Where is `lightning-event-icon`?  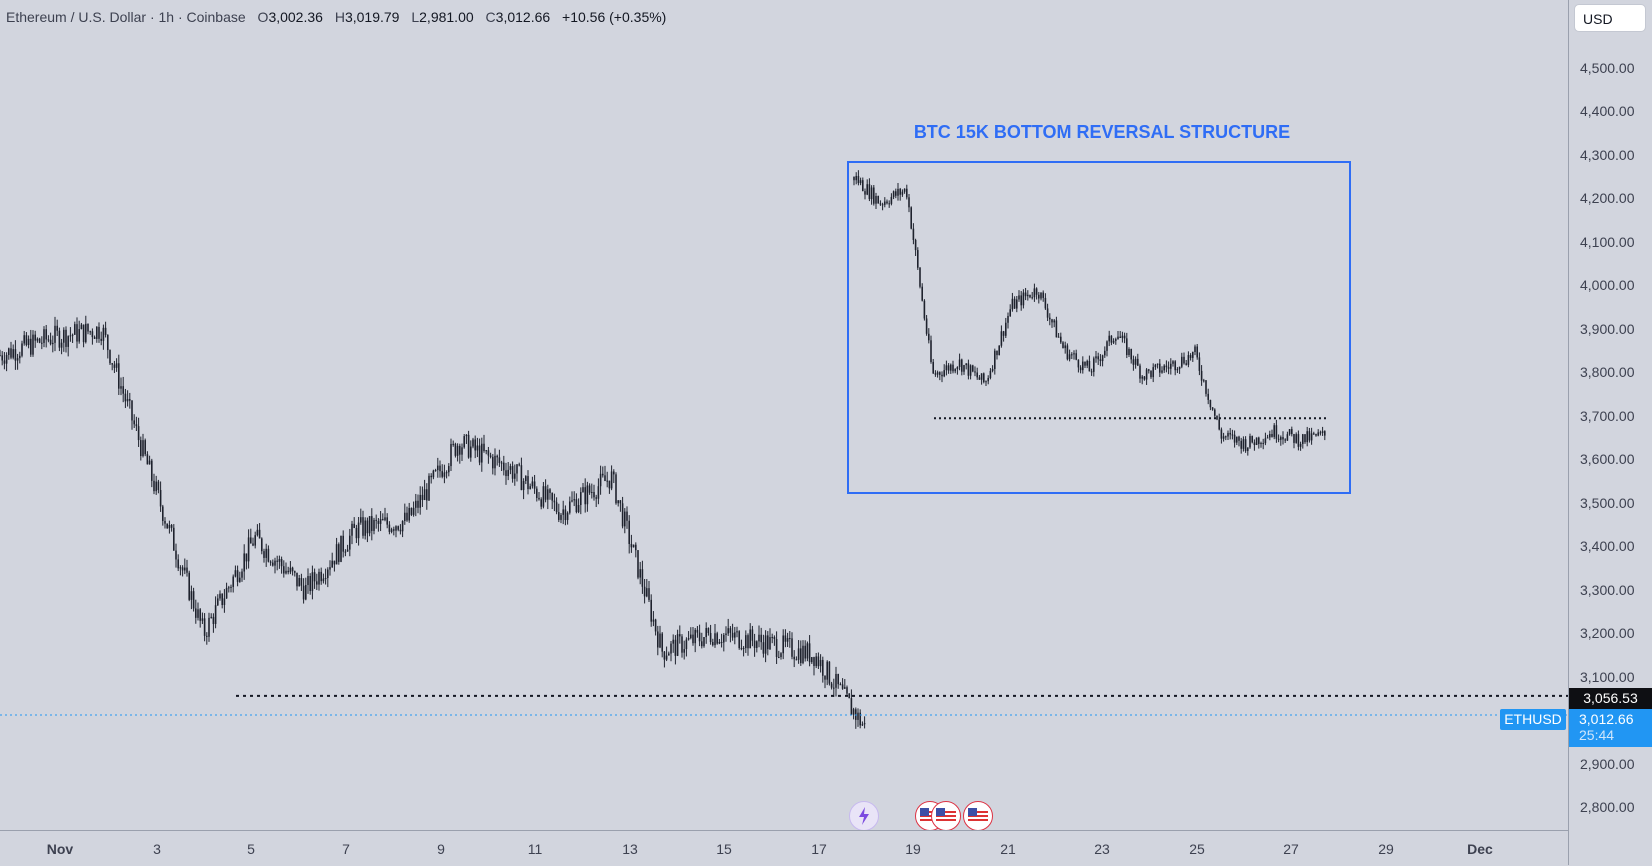
lightning-event-icon is located at coordinates (864, 816).